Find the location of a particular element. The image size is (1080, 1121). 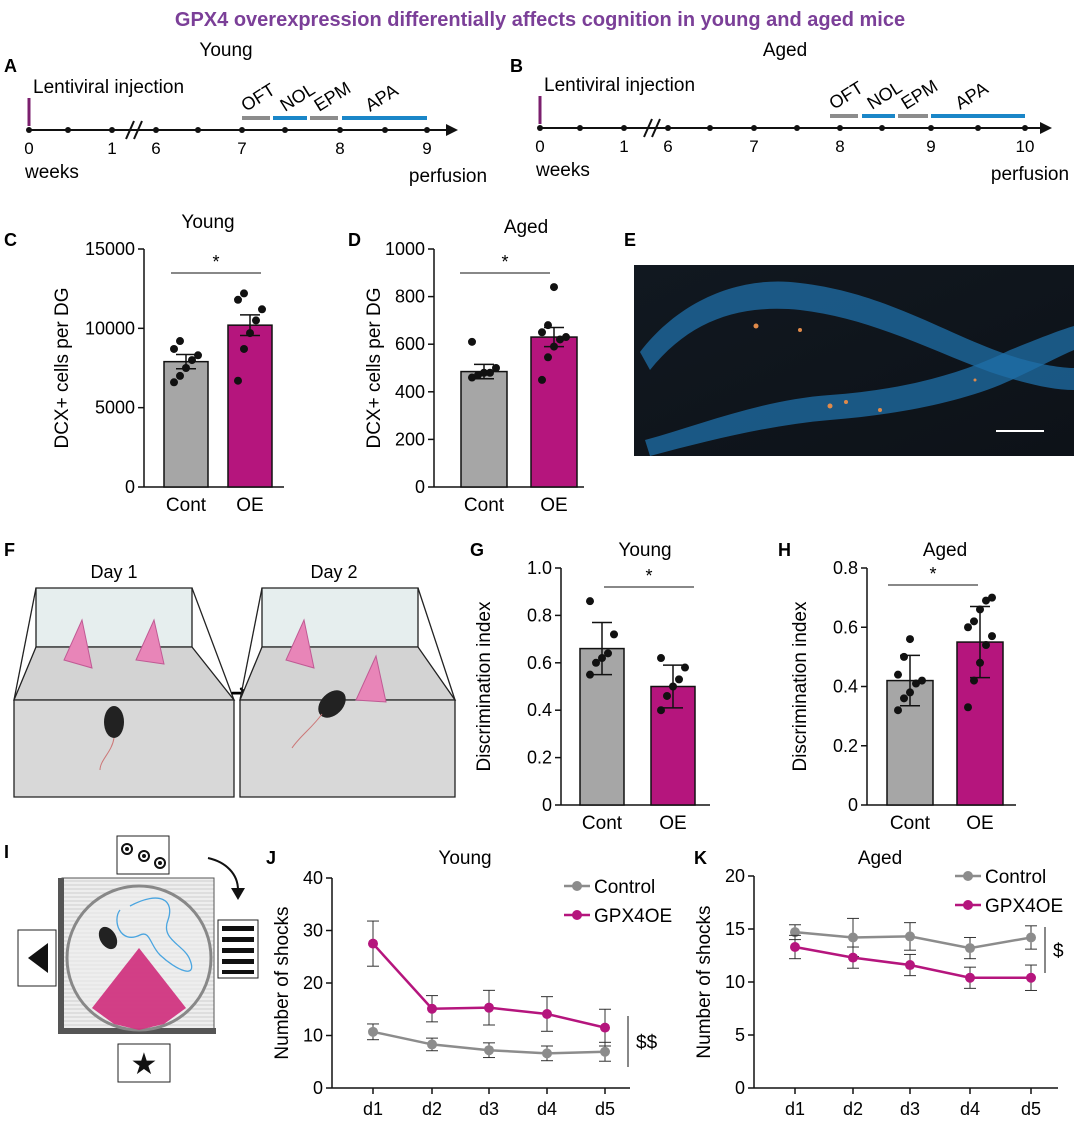

timeline-tick-label: 8 is located at coordinates (339, 148).